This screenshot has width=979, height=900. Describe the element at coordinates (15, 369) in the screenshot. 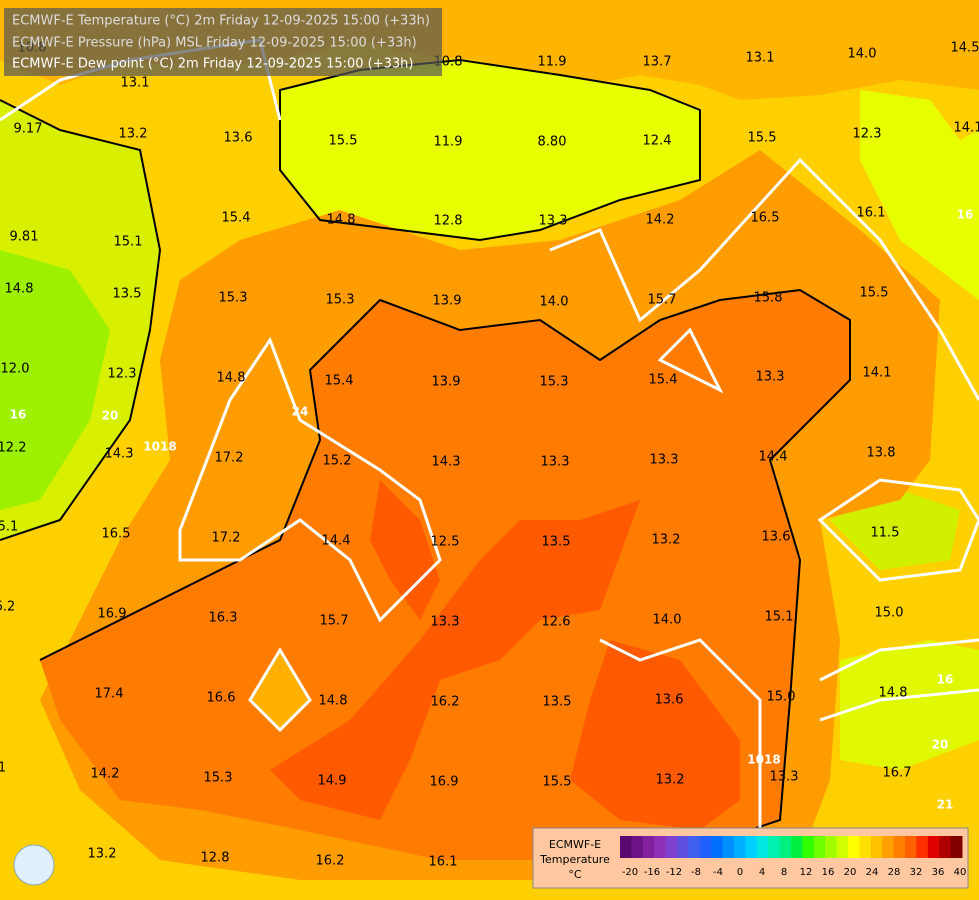

I see `dew-point-label: 12.0` at that location.